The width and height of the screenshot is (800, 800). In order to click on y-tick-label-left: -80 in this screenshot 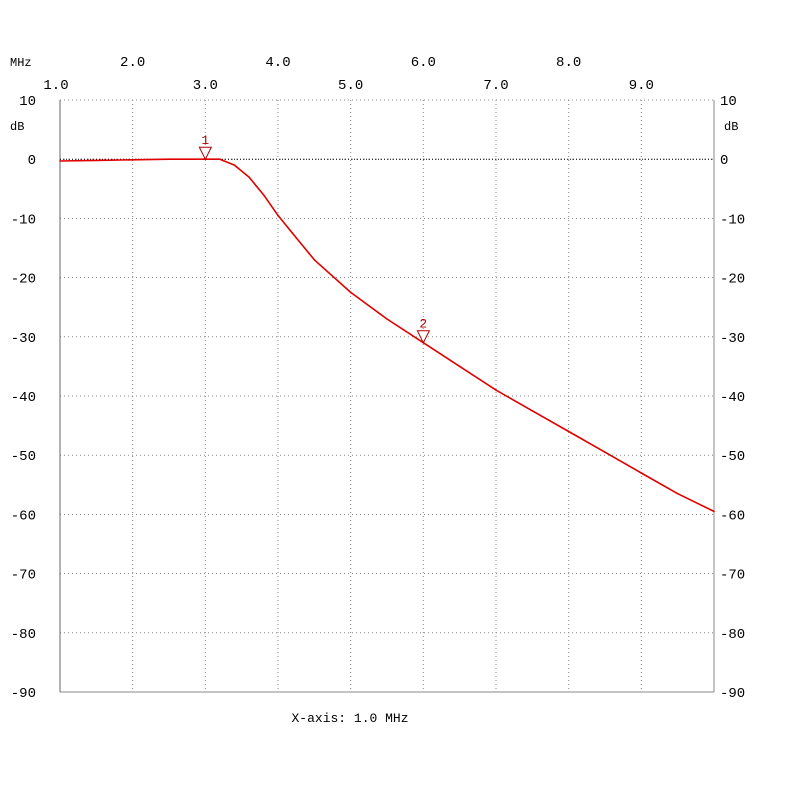, I will do `click(23, 635)`.